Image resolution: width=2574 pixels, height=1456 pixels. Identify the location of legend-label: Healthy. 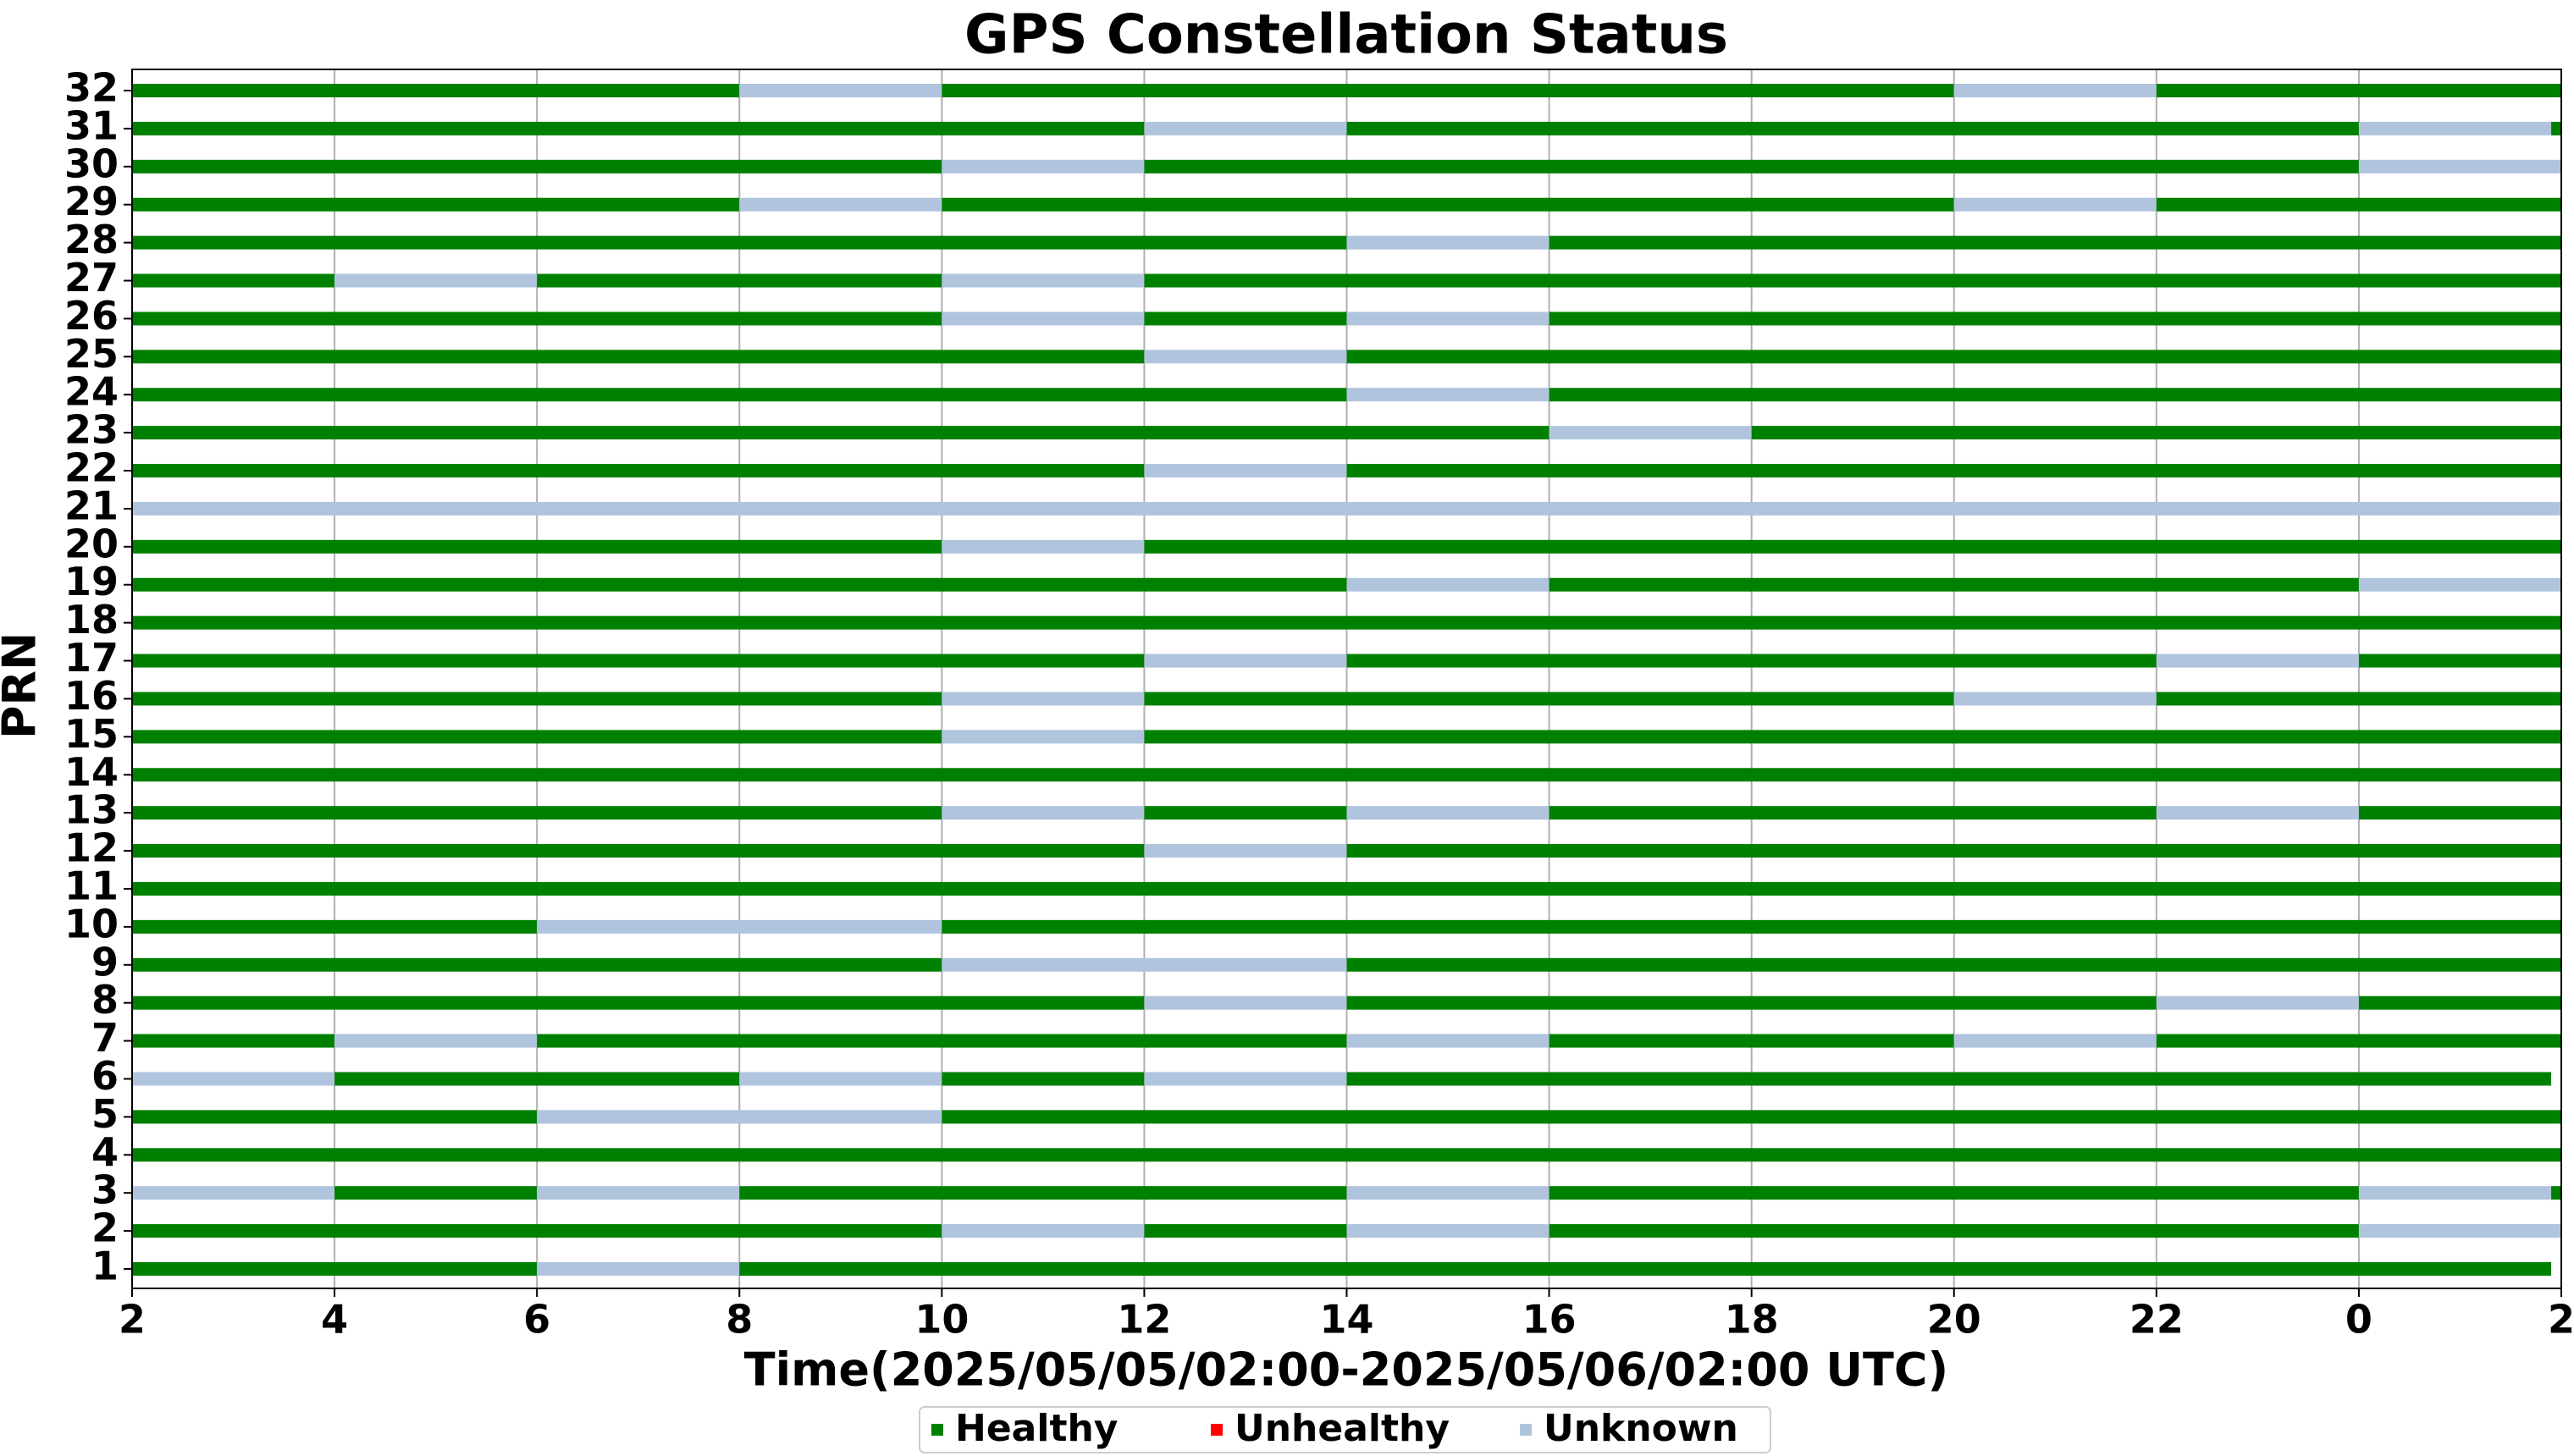
(1036, 1428).